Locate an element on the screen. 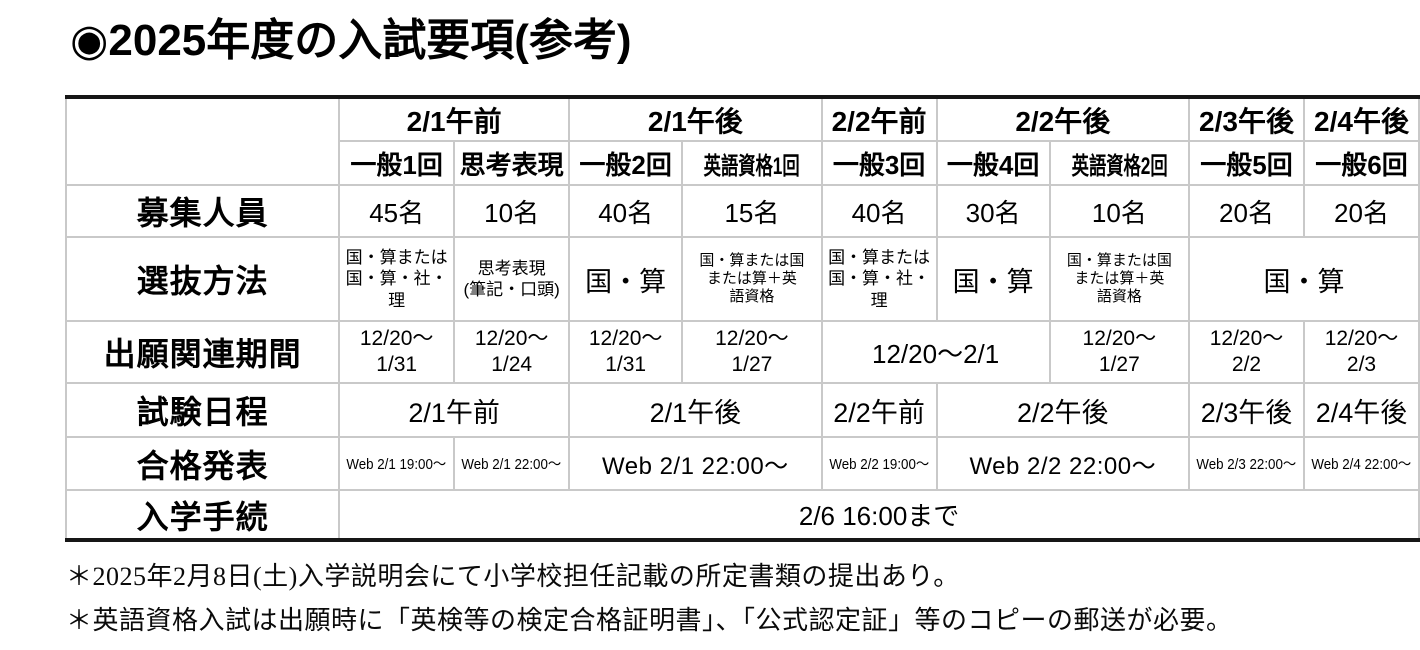 This screenshot has height=650, width=1420. header-session-label: 英語資格1回 is located at coordinates (751, 166).